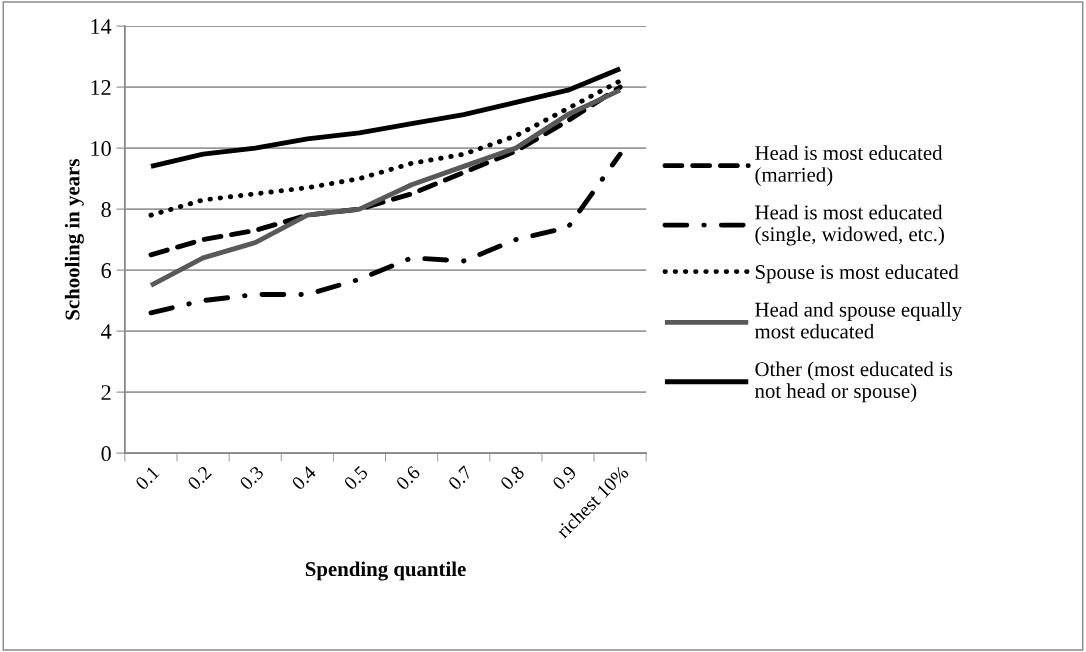 Image resolution: width=1086 pixels, height=652 pixels. What do you see at coordinates (101, 149) in the screenshot?
I see `y-tick-label: 10` at bounding box center [101, 149].